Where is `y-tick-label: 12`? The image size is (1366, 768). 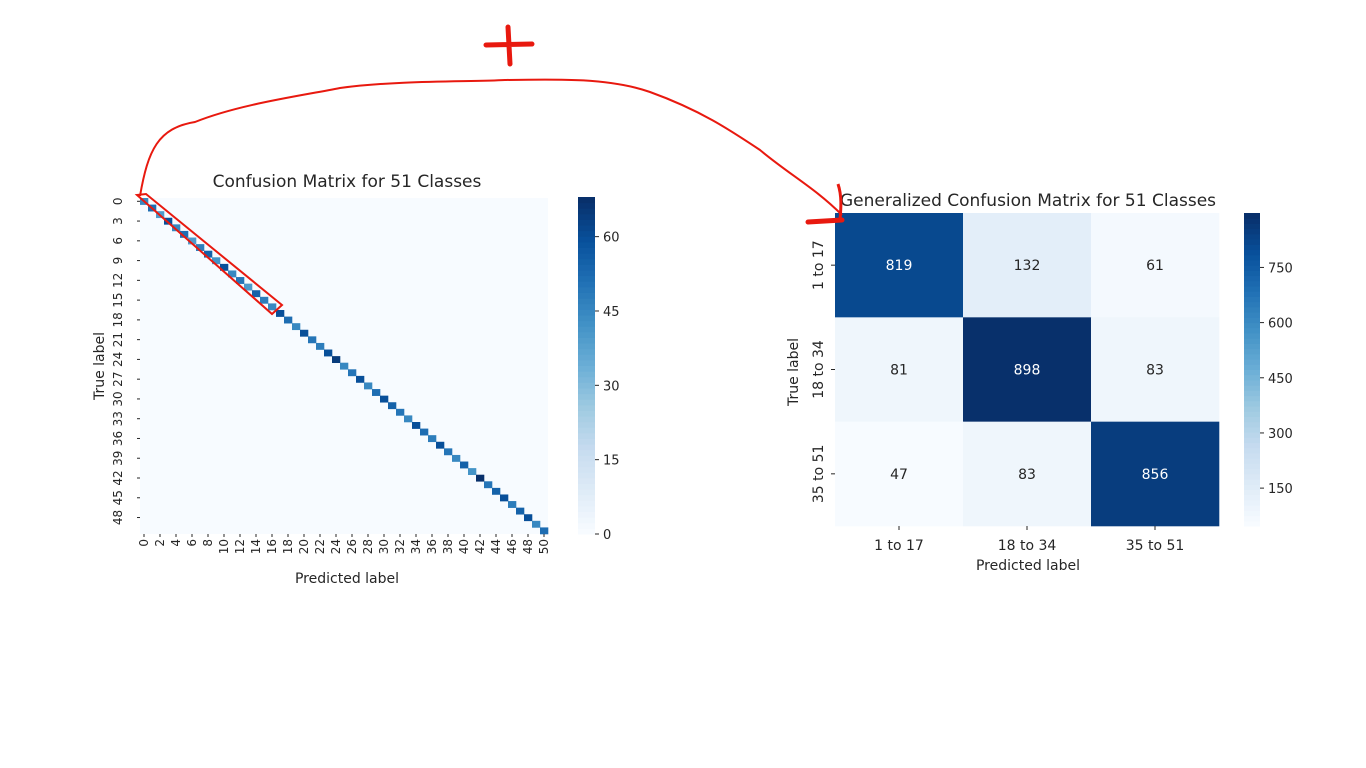 y-tick-label: 12 is located at coordinates (118, 280).